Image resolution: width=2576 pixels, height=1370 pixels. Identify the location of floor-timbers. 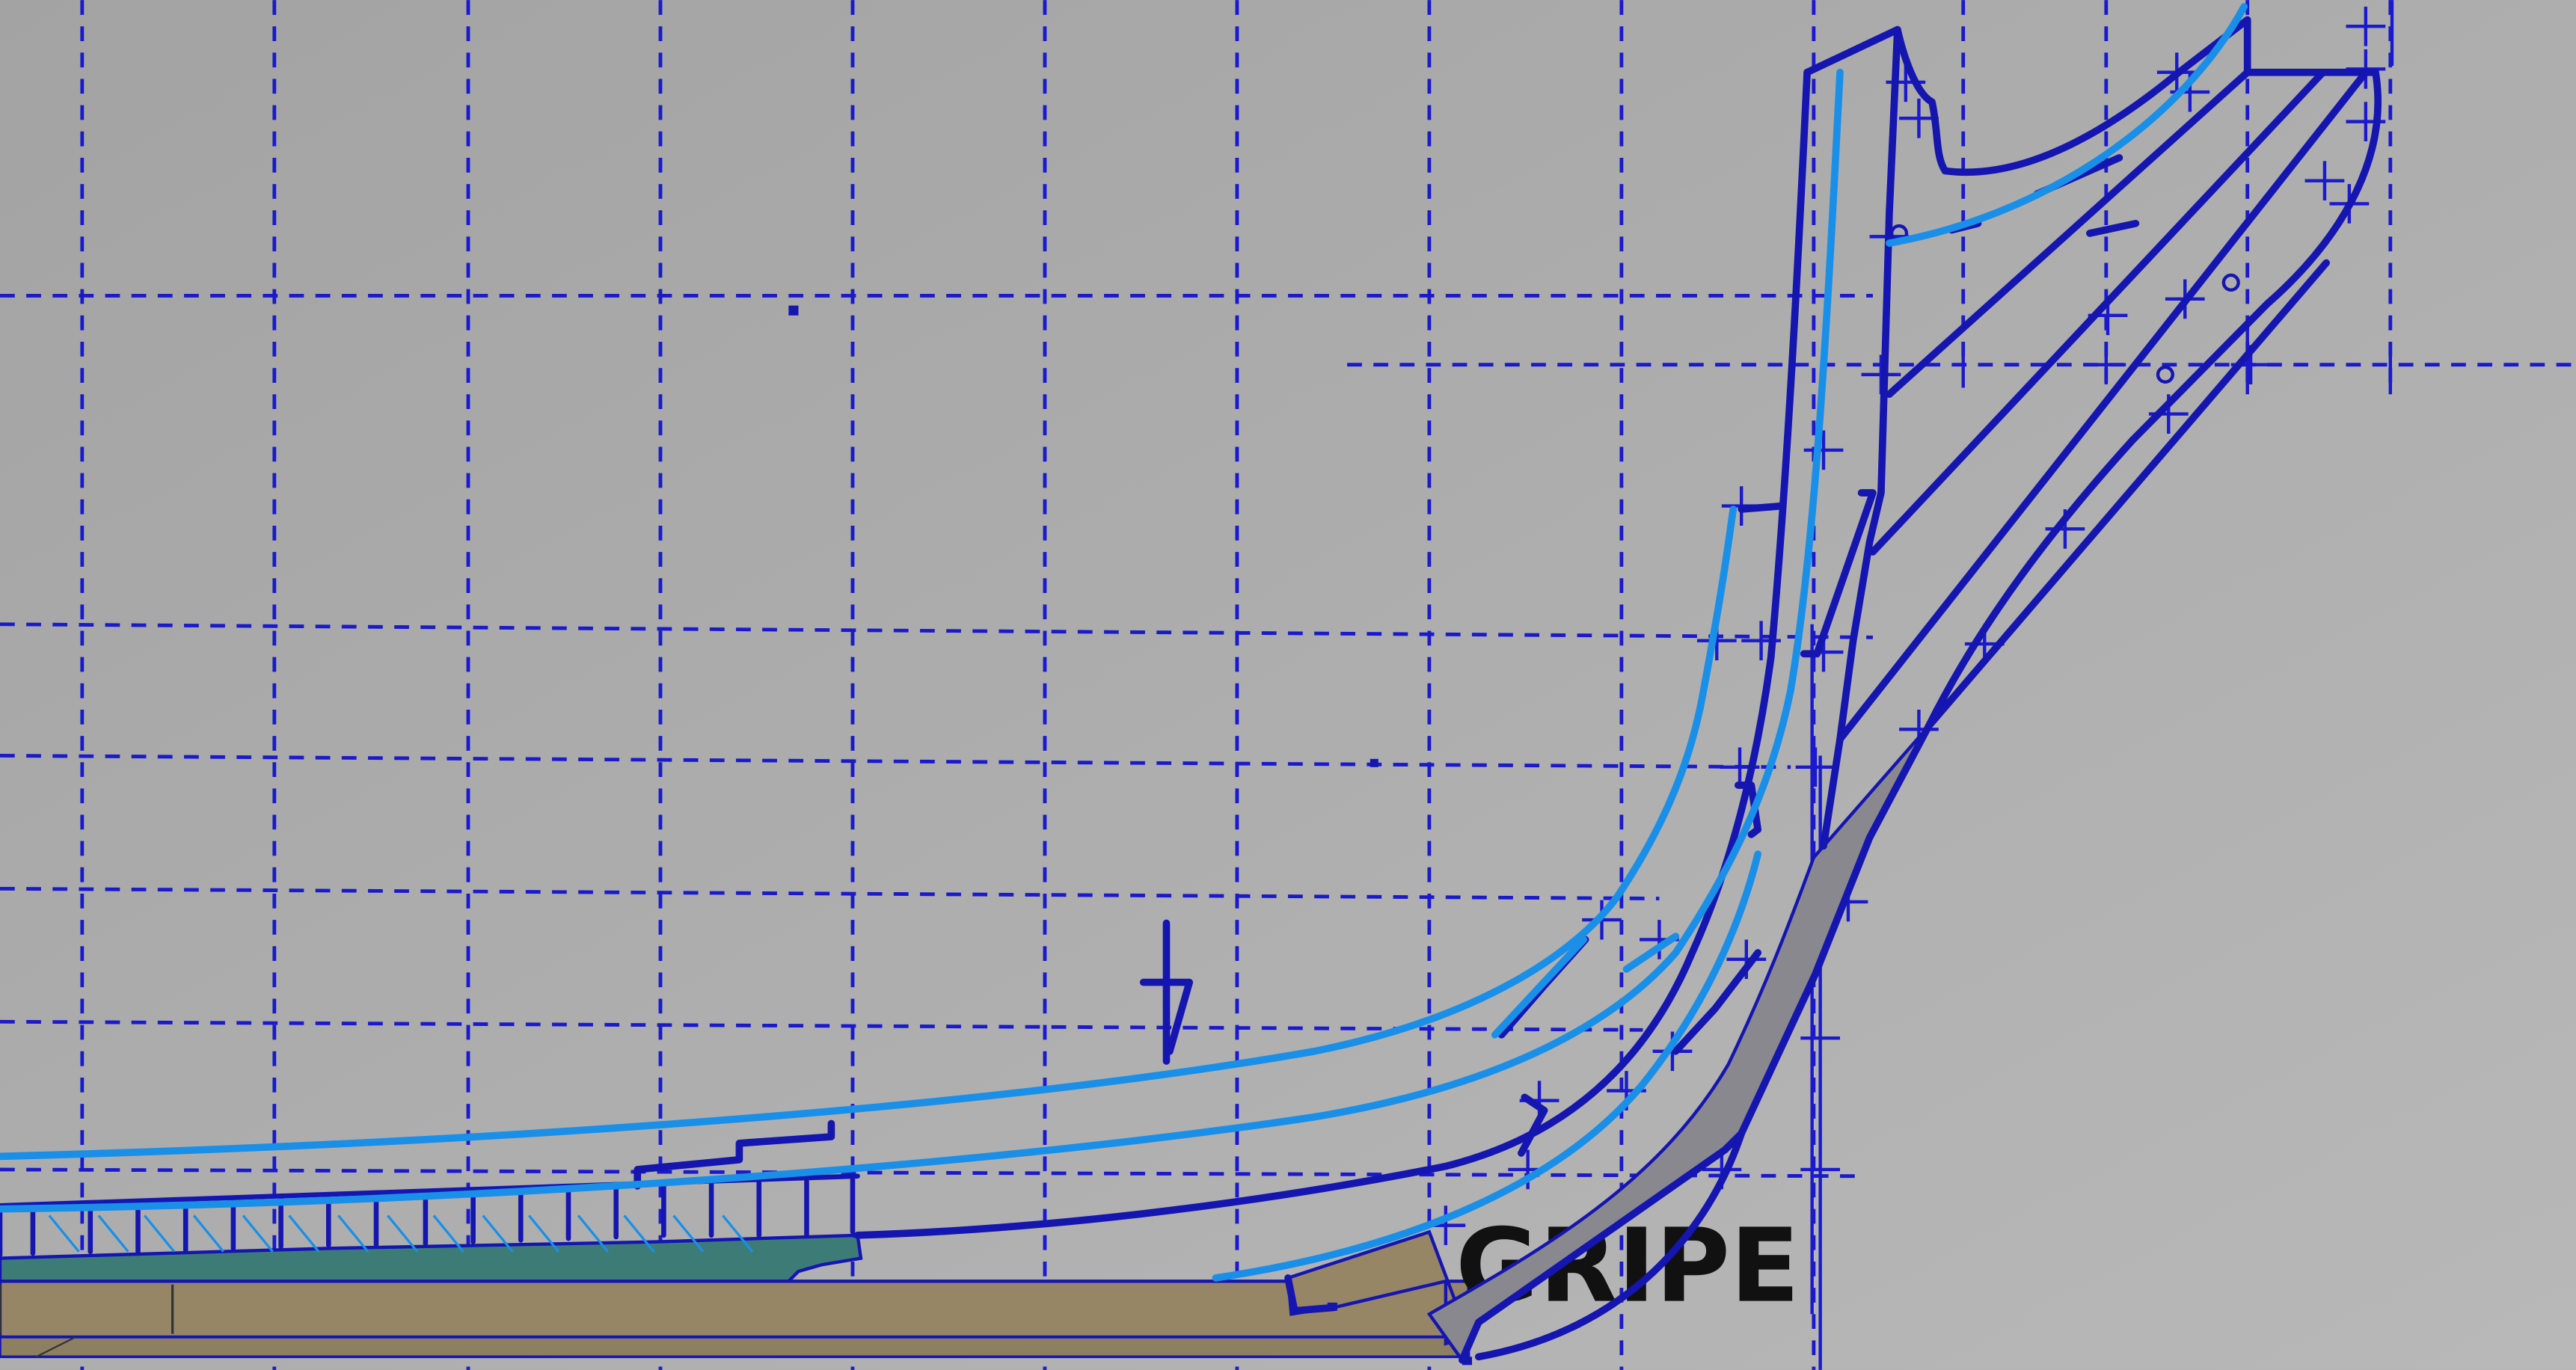
(445, 1215).